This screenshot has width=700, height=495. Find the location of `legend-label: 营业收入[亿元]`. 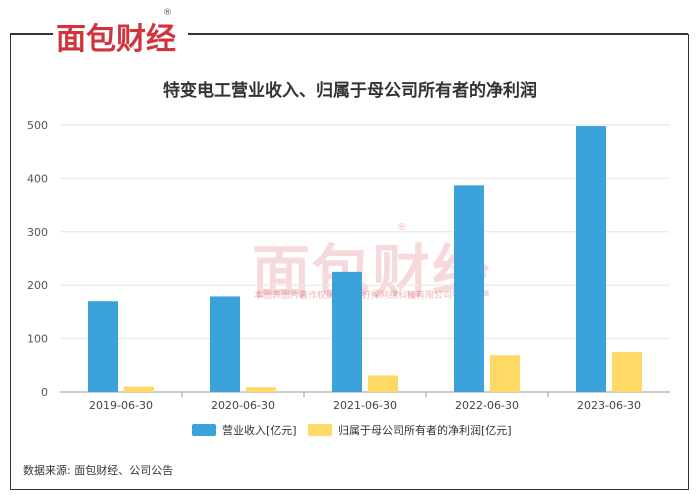

legend-label: 营业收入[亿元] is located at coordinates (259, 430).